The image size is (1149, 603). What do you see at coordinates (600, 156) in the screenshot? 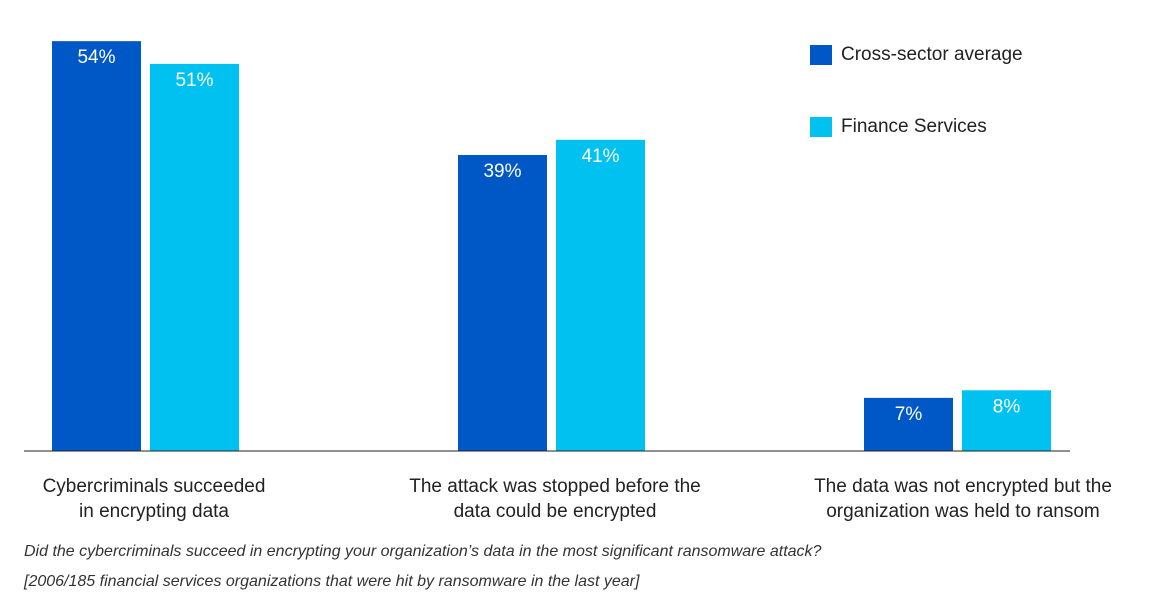
I see `data-label: 41%` at bounding box center [600, 156].